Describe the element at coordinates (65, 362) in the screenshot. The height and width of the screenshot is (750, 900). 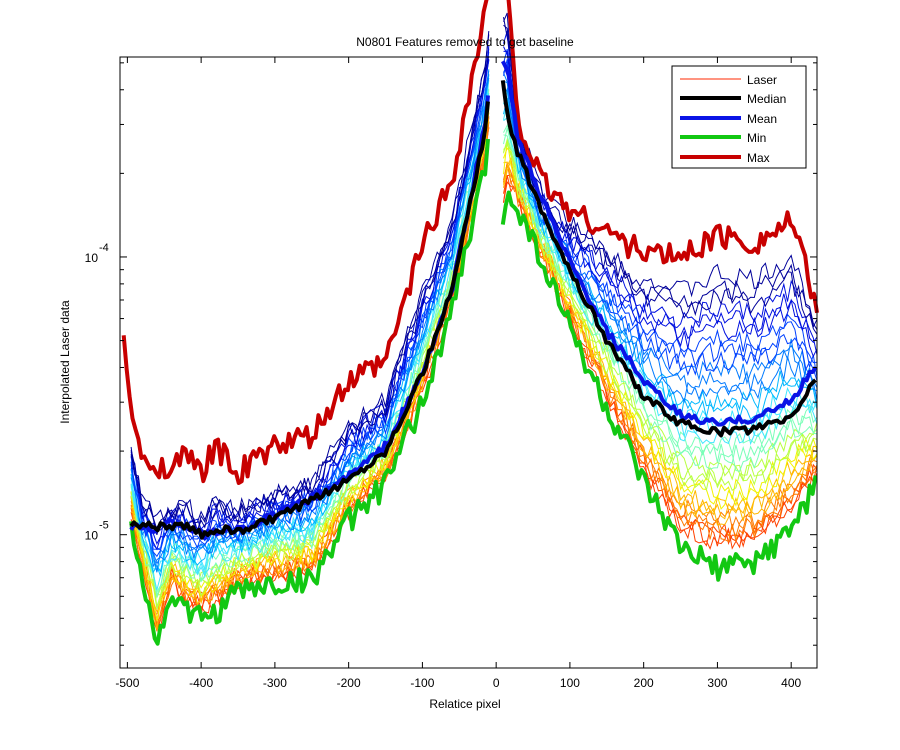
I see `y-axis-label: Interpolated Laser data` at that location.